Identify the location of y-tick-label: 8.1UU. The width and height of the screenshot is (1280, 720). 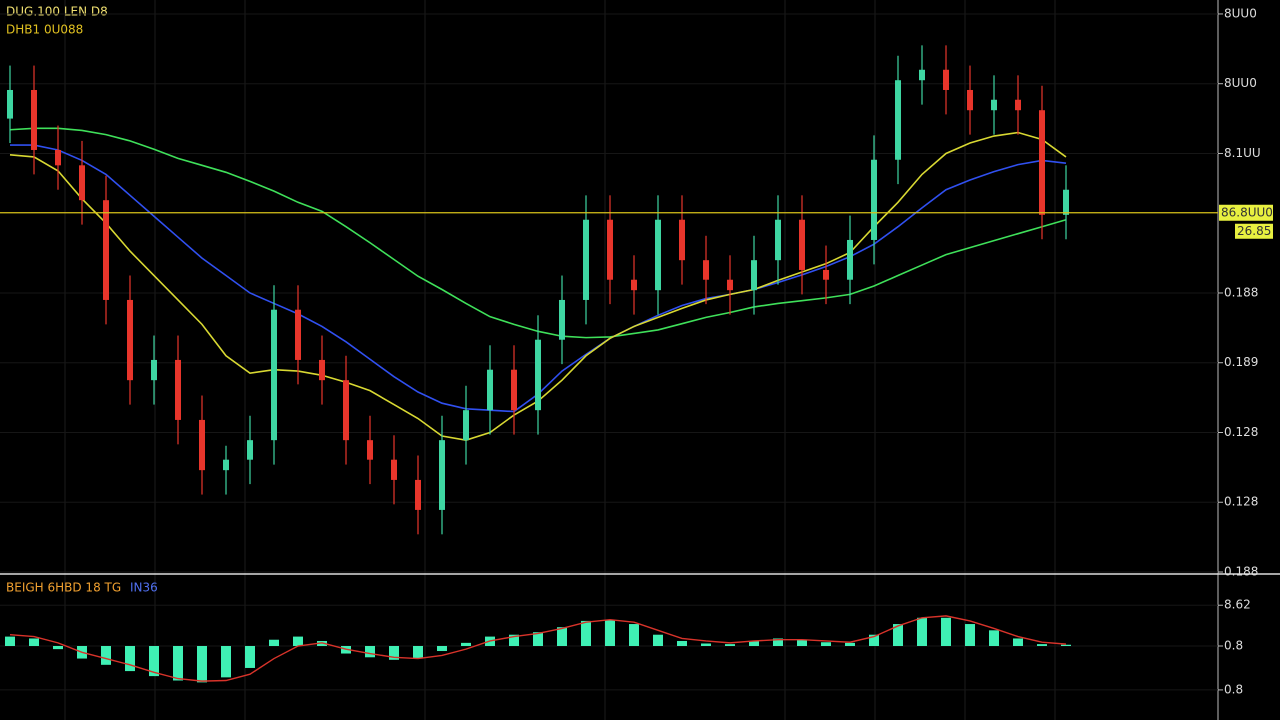
(1242, 153).